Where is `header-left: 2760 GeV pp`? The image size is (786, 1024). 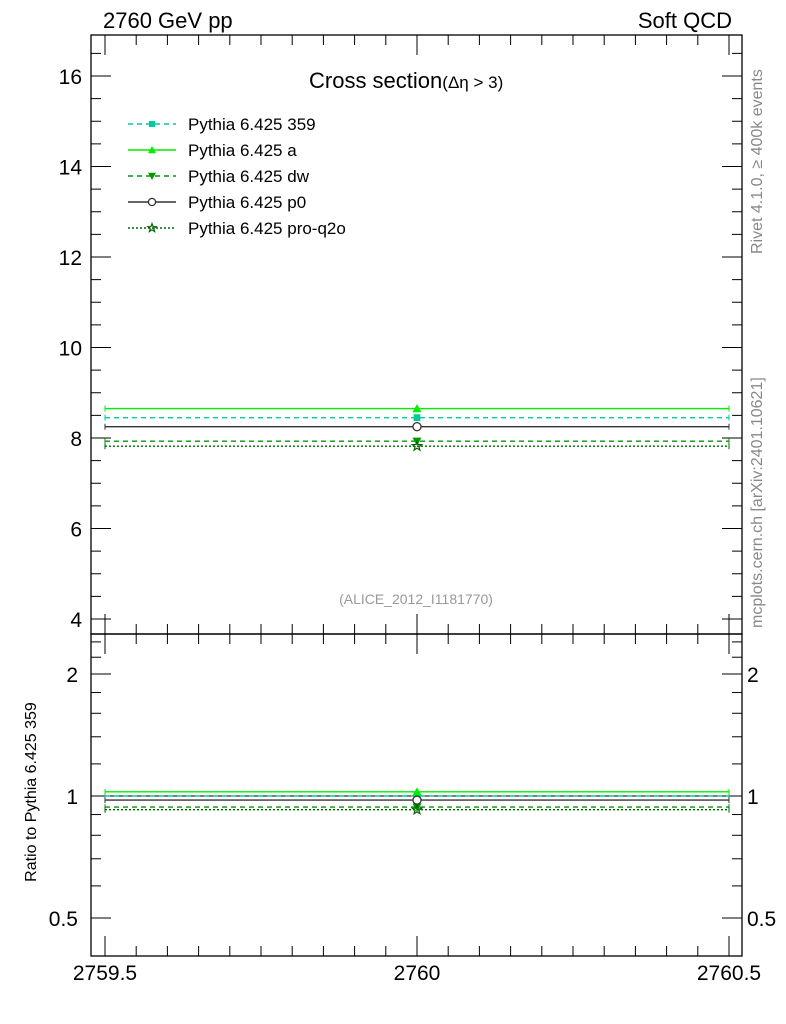 header-left: 2760 GeV pp is located at coordinates (168, 20).